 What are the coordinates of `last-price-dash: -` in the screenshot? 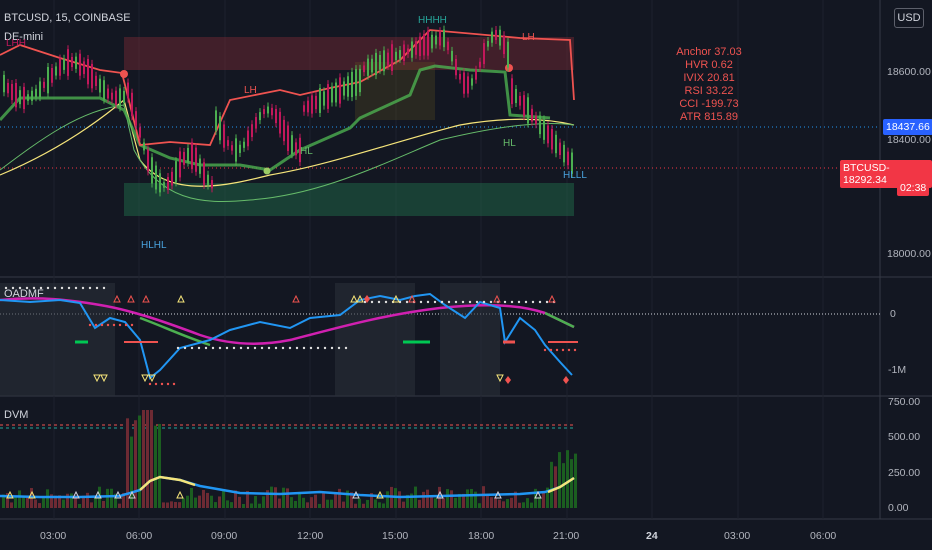 It's located at (888, 168).